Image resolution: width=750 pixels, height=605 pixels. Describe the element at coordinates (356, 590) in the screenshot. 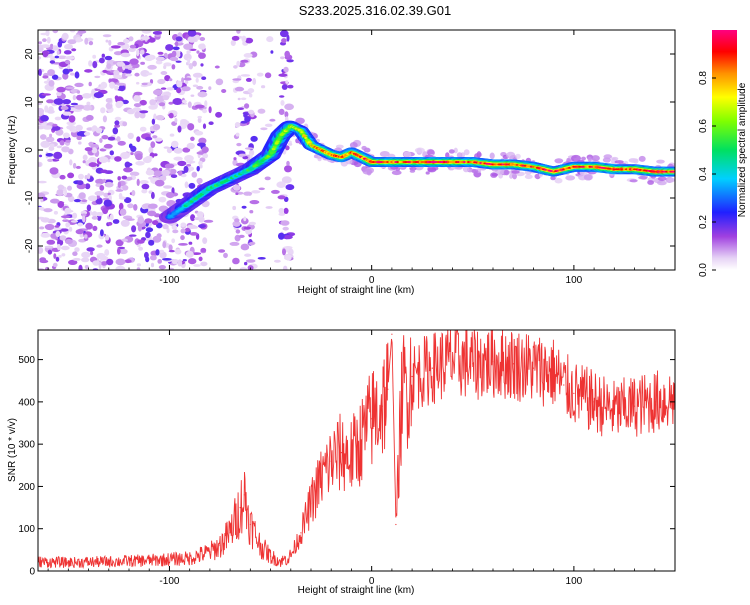

I see `snr-x-label: Height of straight line (km)` at that location.